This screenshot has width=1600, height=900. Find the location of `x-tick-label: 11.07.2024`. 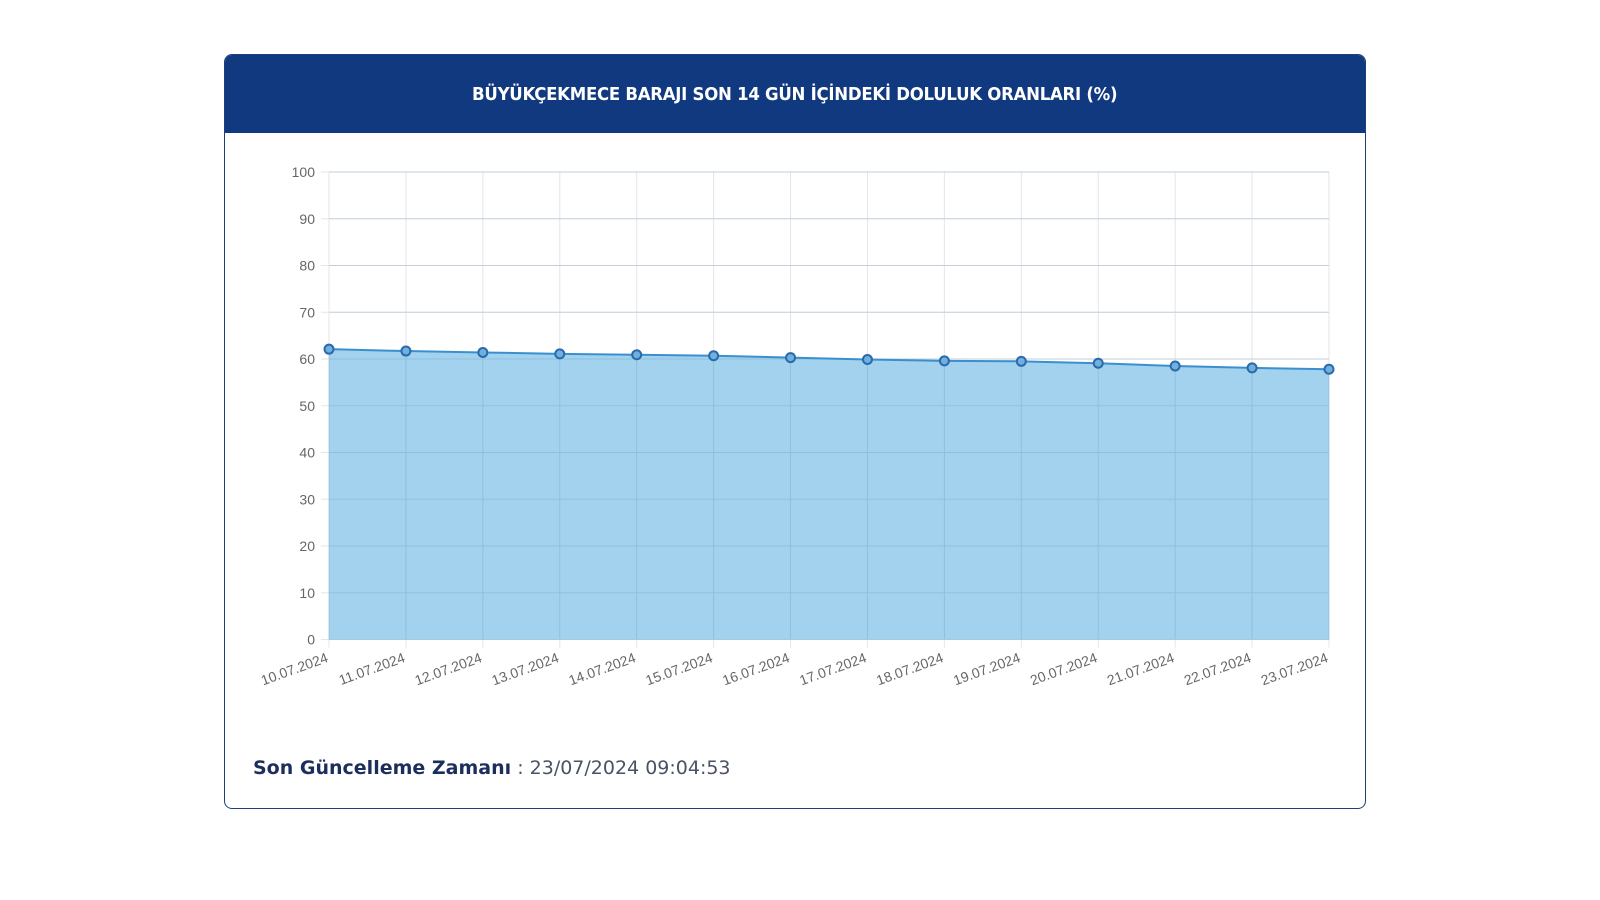

x-tick-label: 11.07.2024 is located at coordinates (372, 668).